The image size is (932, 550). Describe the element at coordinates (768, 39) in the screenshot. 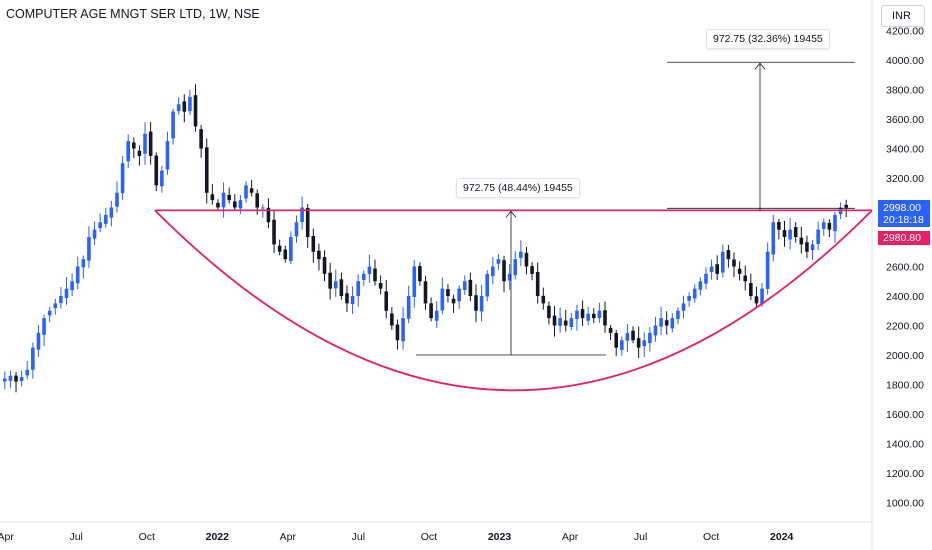

I see `measure-label-2: 972.75 (32.36%) 19455` at that location.